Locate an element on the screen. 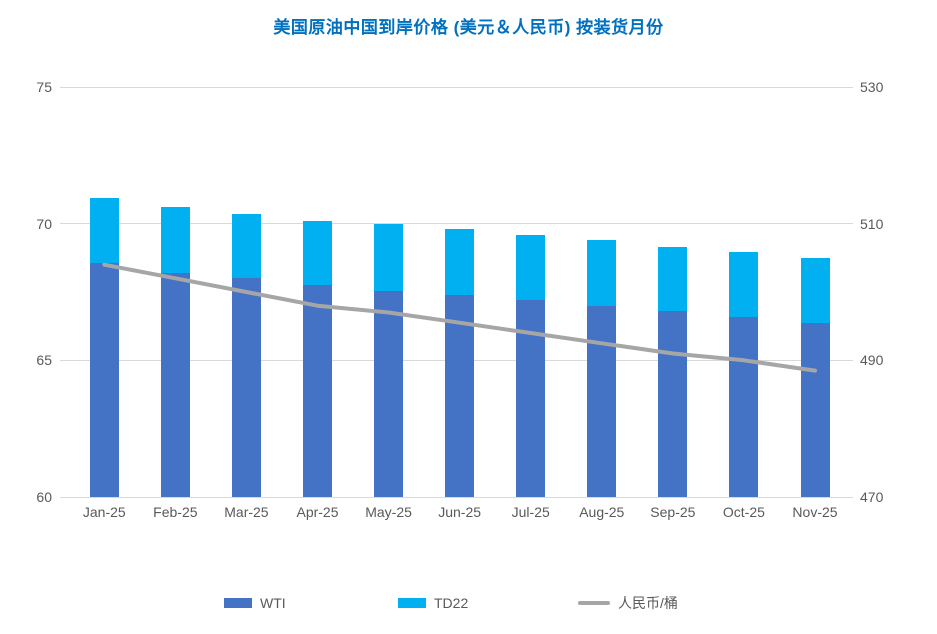 Image resolution: width=937 pixels, height=634 pixels. rmb-line-layer is located at coordinates (459, 317).